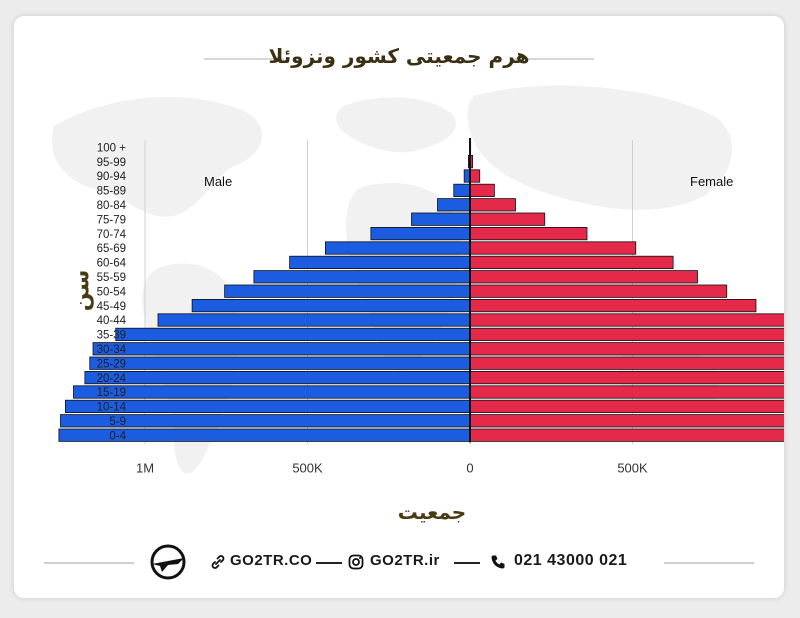 This screenshot has height=618, width=800. I want to click on y-tick-label: 15-19, so click(111, 393).